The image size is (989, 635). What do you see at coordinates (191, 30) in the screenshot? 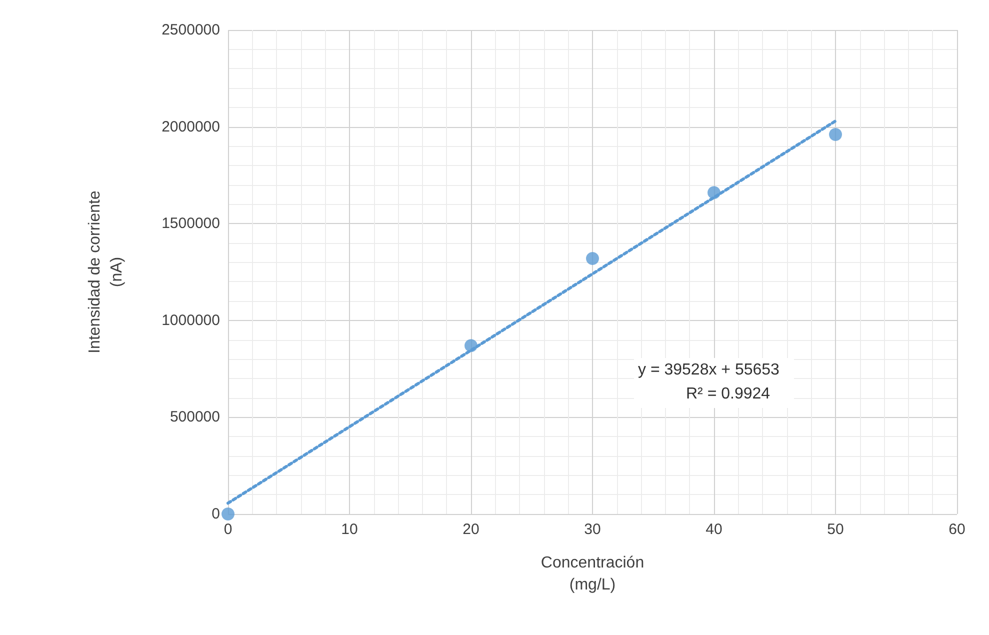
I see `y-tick-label: 2500000` at bounding box center [191, 30].